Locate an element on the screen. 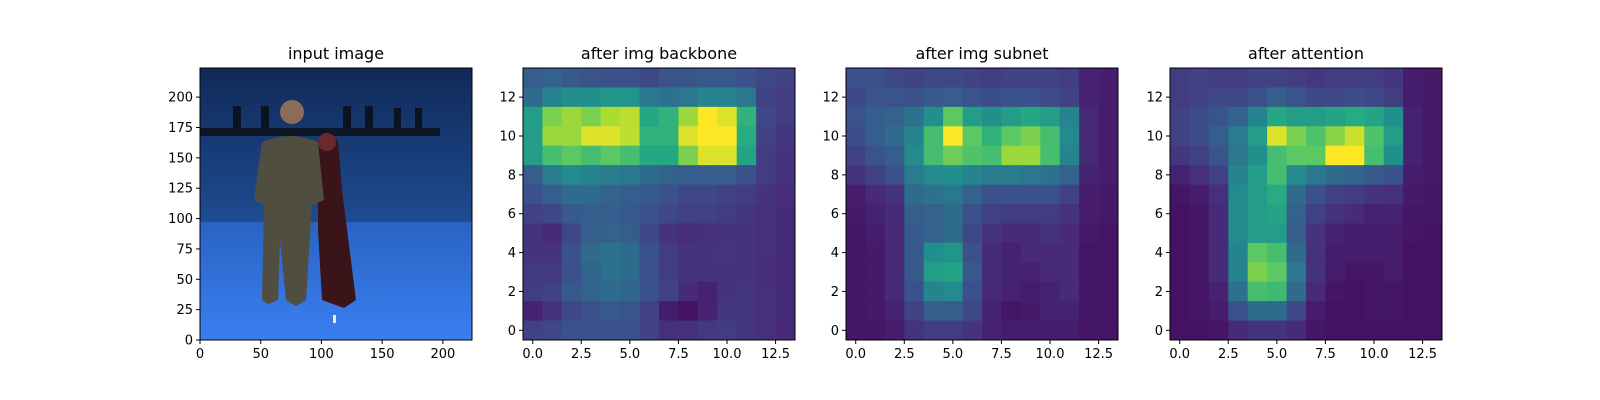  plot-frame is located at coordinates (982, 204).